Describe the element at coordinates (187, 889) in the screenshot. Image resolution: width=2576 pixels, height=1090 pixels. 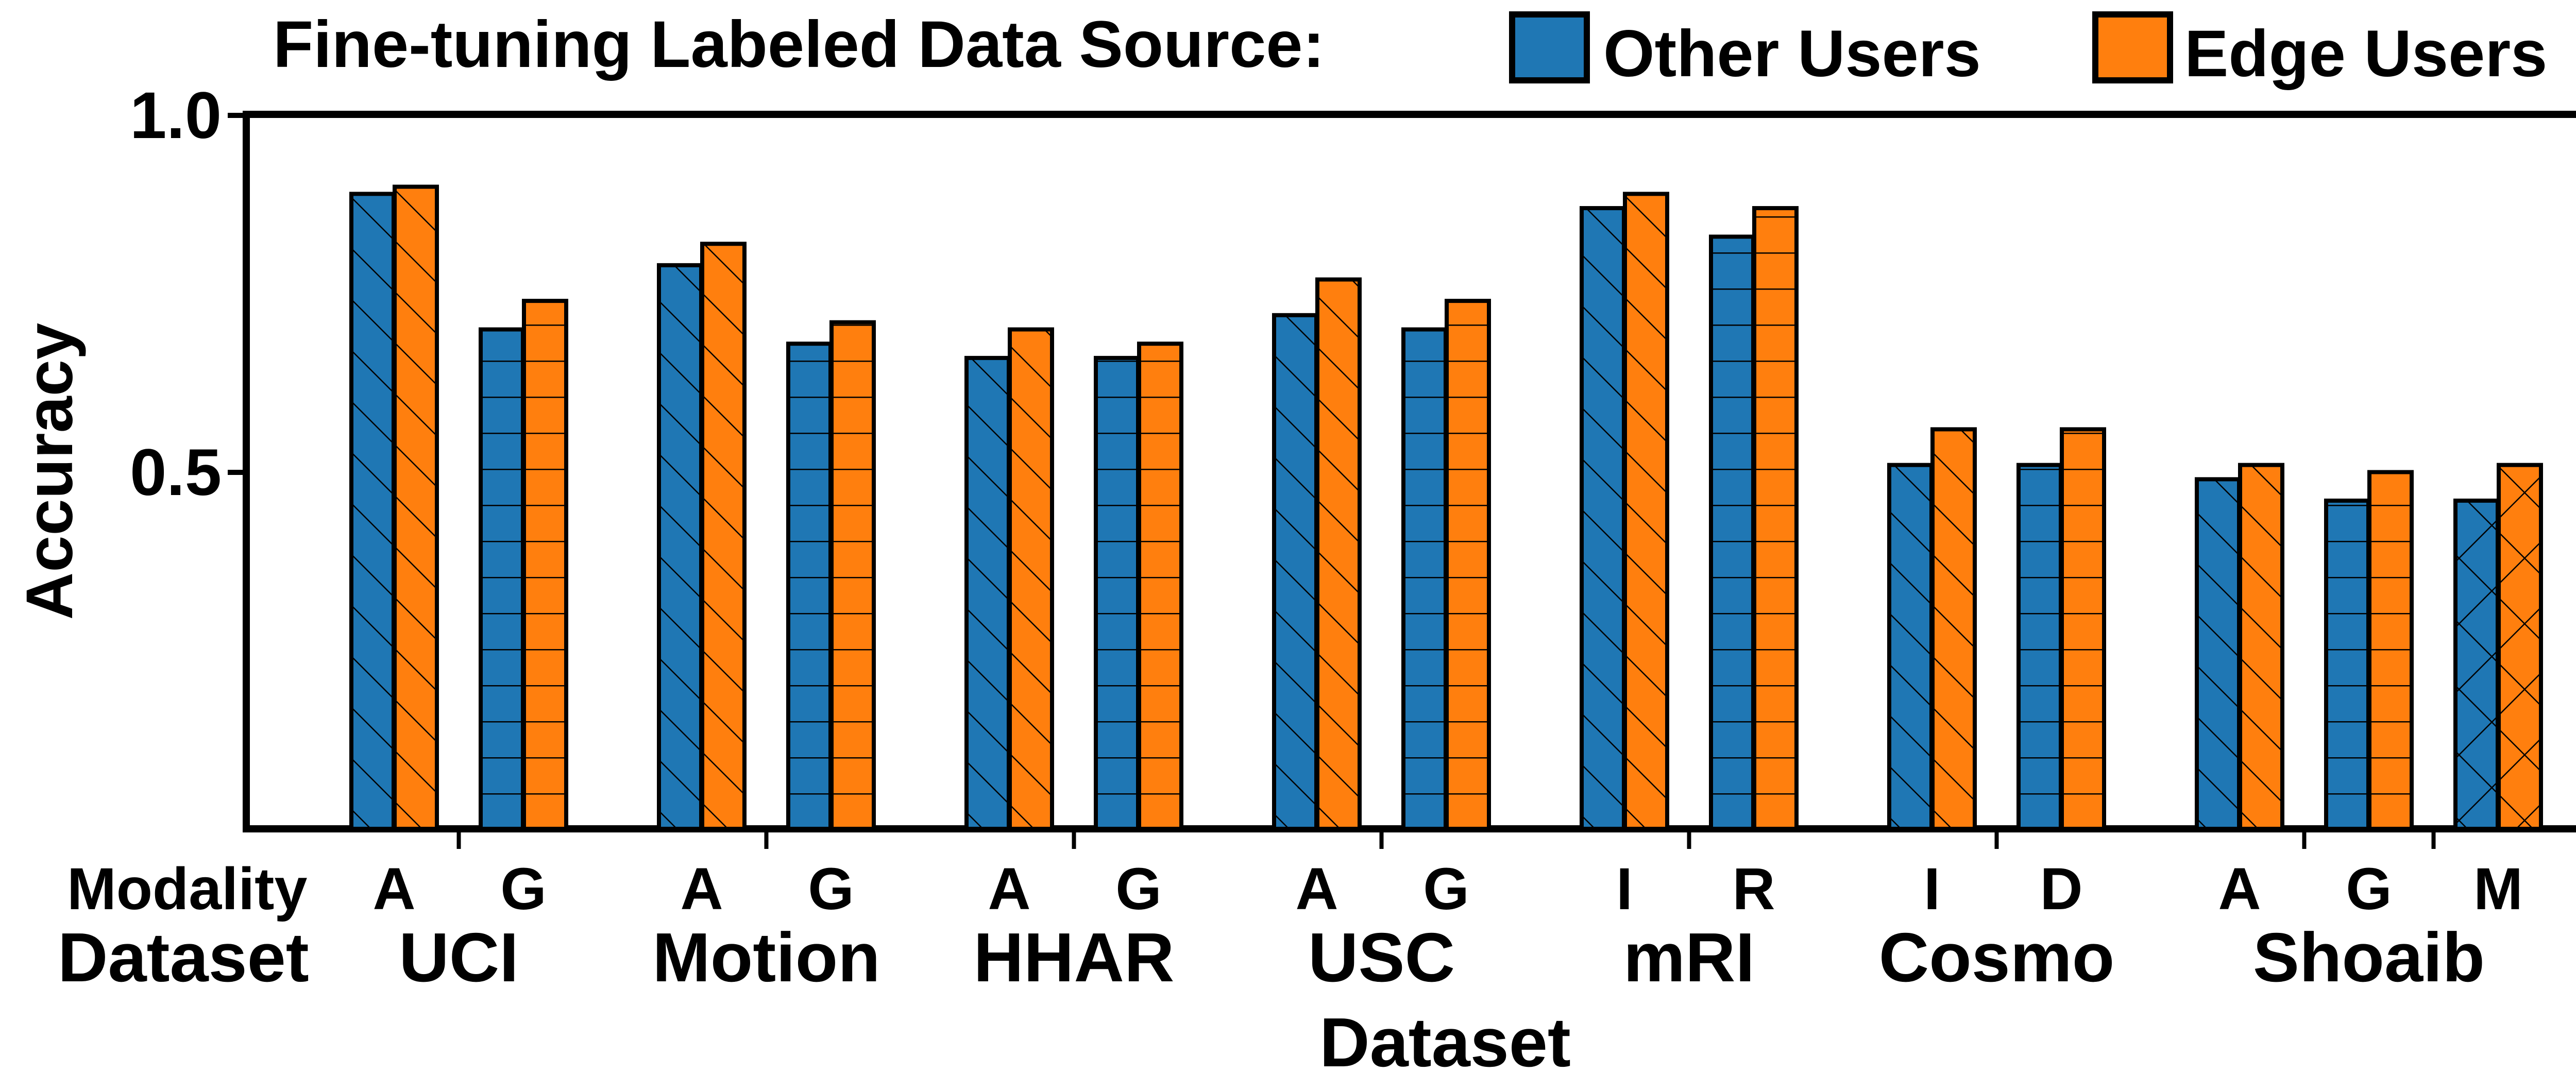
I see `modality-row-label: Modality` at that location.